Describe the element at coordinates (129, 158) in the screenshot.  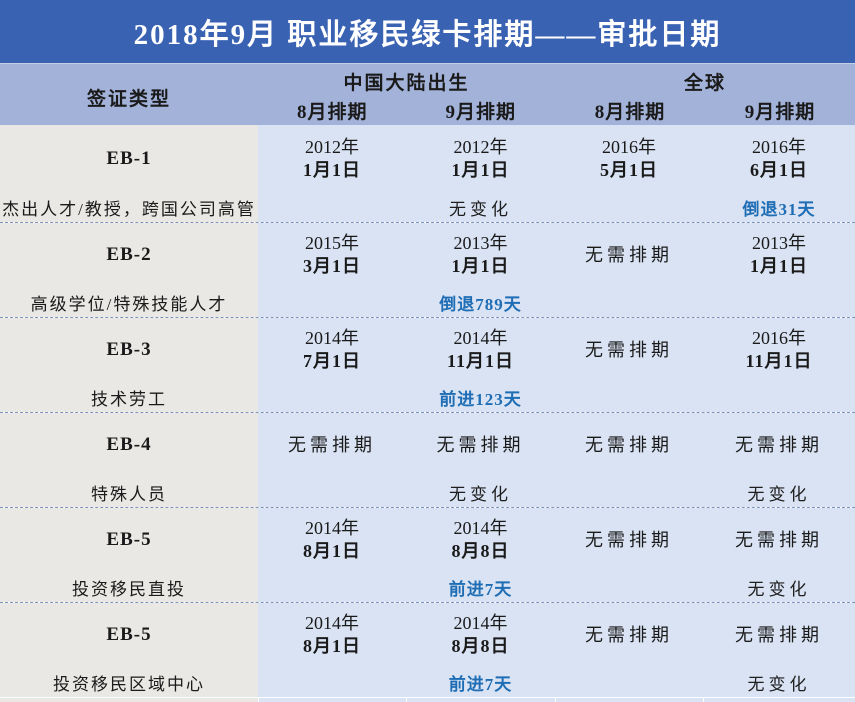
I see `visa-type-label: EB-1` at that location.